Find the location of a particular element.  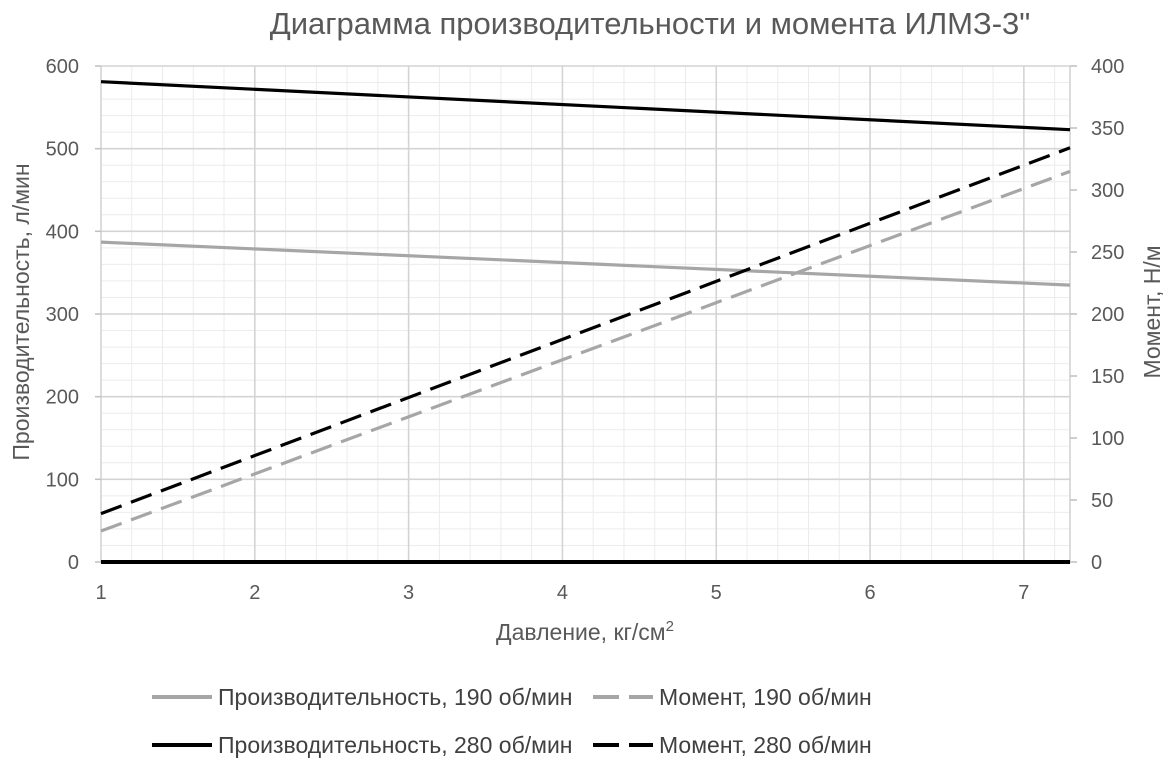

x-tick-labels: 1 2 3 4 5 6 7 is located at coordinates (562, 593).